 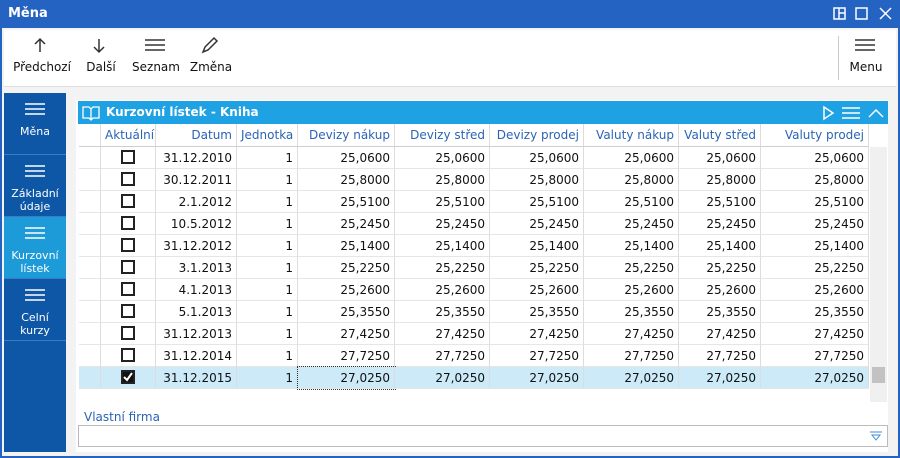 I want to click on panel-controls, so click(x=854, y=113).